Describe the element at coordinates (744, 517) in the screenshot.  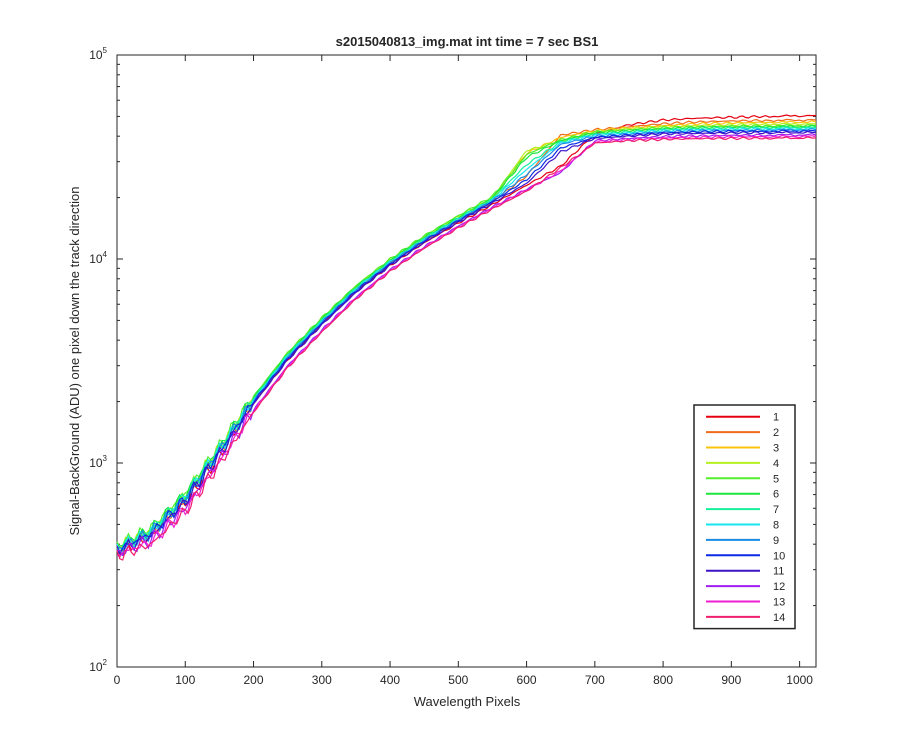
I see `legend-box` at that location.